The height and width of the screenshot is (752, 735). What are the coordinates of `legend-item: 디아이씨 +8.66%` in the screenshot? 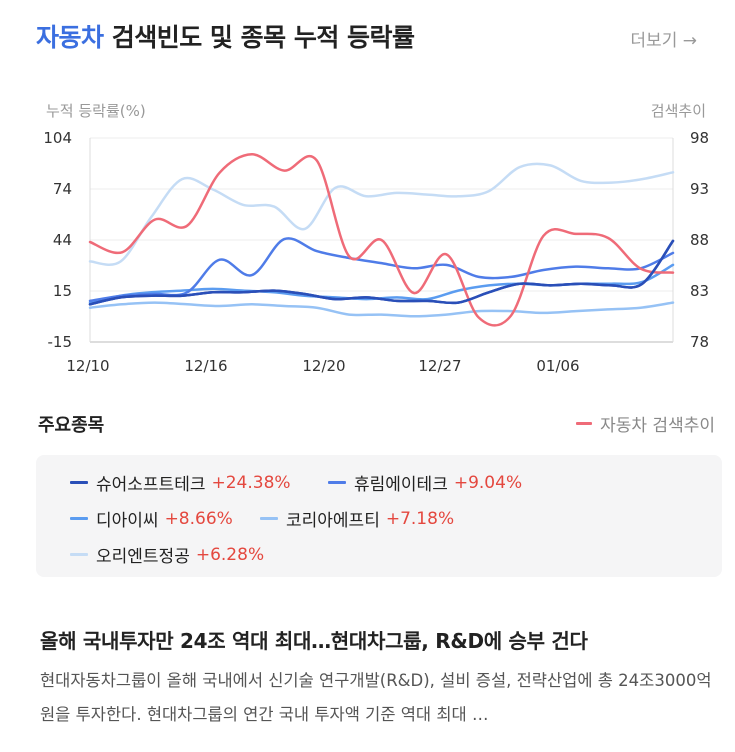 It's located at (151, 518).